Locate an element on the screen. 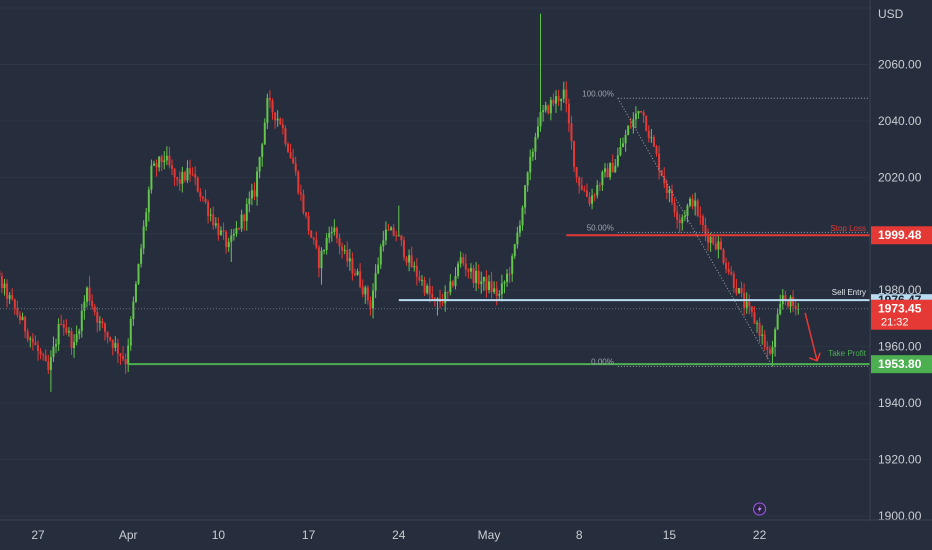 The height and width of the screenshot is (550, 932). arrow-shaft is located at coordinates (811, 336).